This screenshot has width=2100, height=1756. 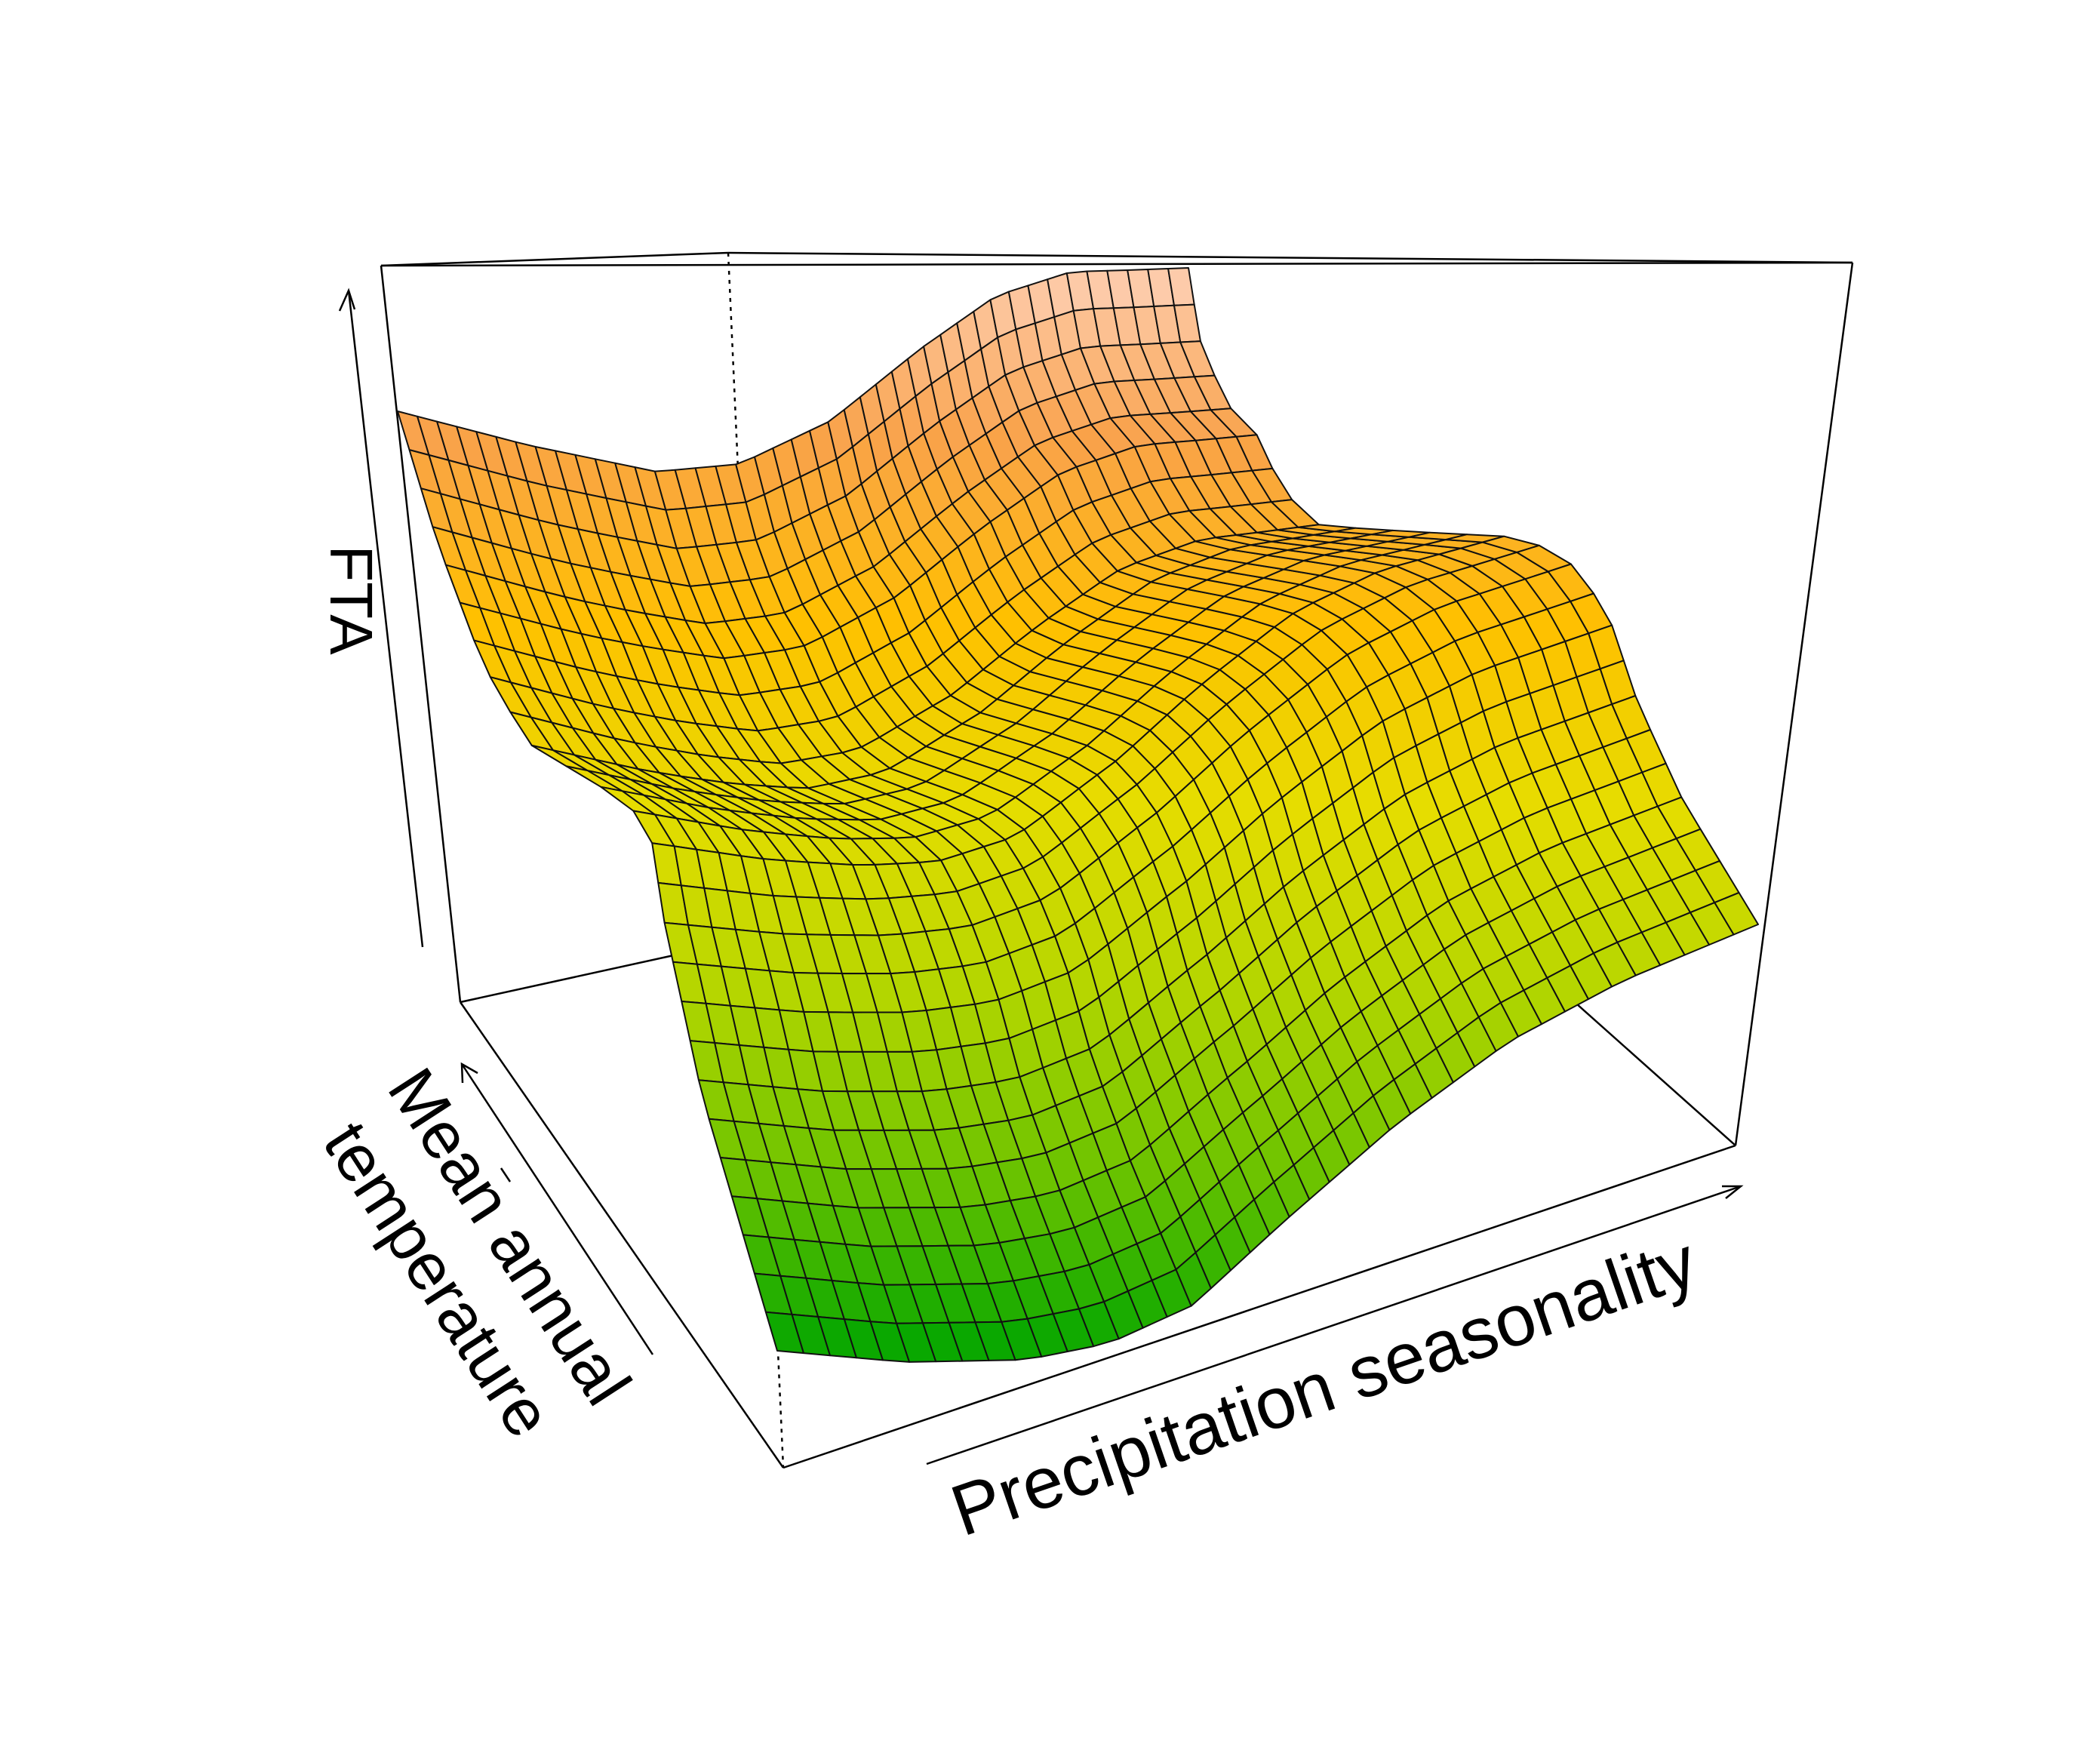 What do you see at coordinates (557, 1209) in the screenshot?
I see `y-axis-arrow-line` at bounding box center [557, 1209].